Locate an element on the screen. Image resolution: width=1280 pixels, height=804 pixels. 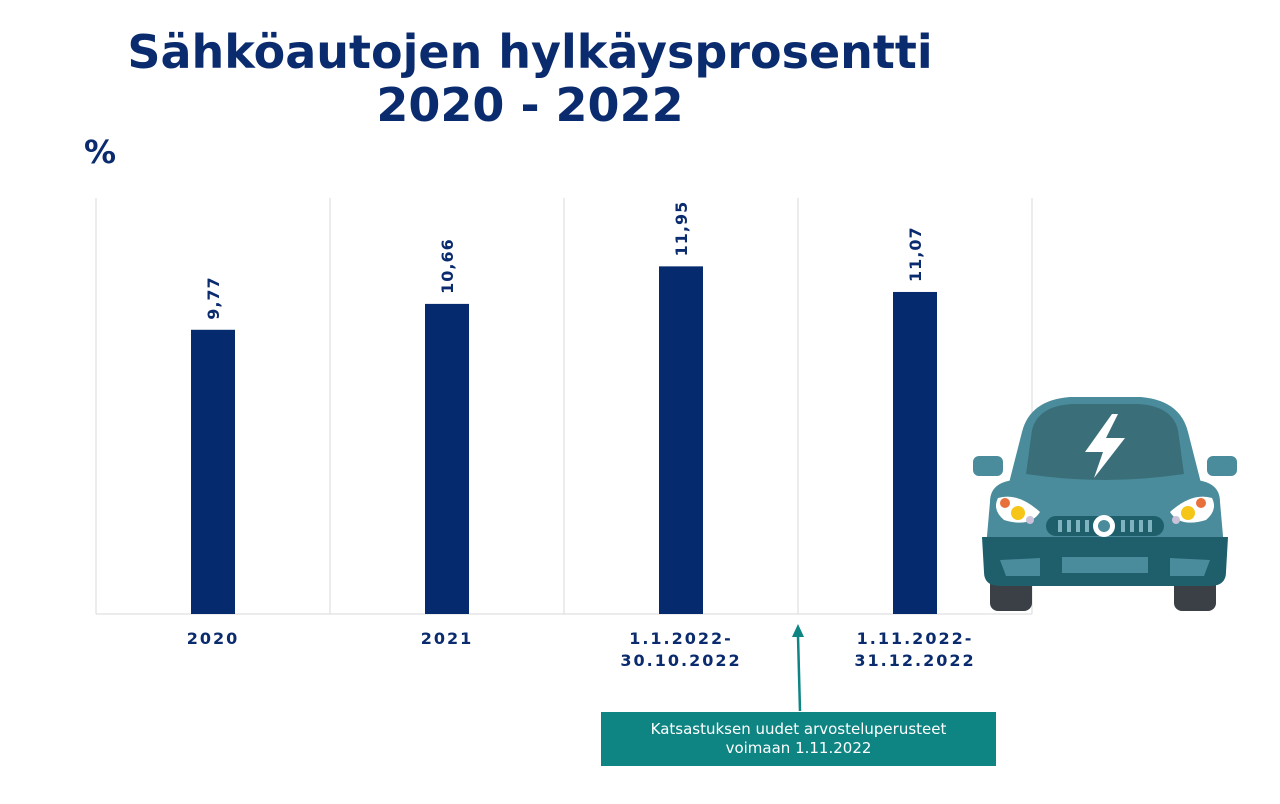
lightning-icon is located at coordinates (1105, 446).